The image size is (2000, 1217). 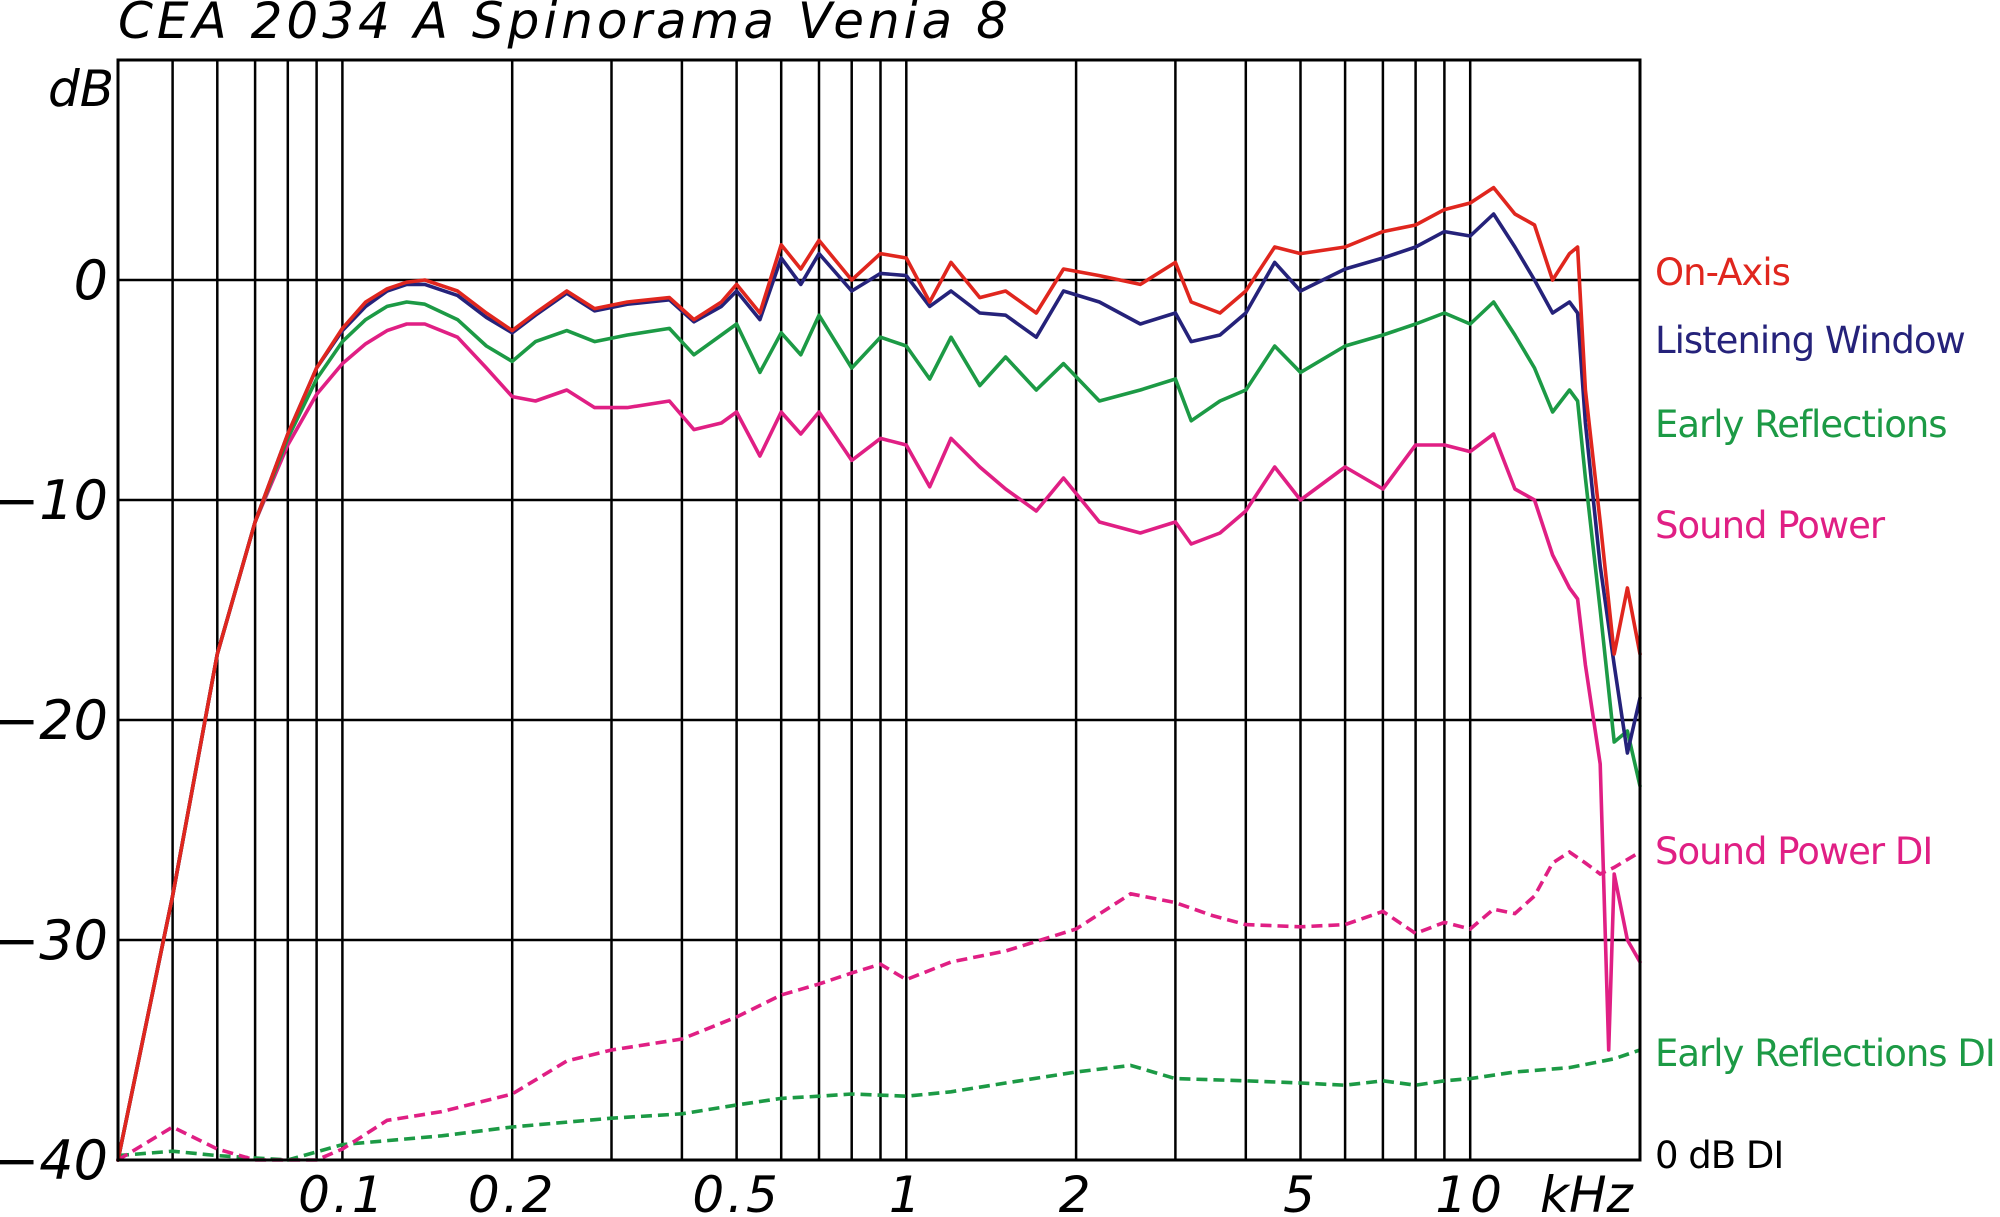 What do you see at coordinates (1810, 340) in the screenshot?
I see `legend-label-listening-window: Listening Window` at bounding box center [1810, 340].